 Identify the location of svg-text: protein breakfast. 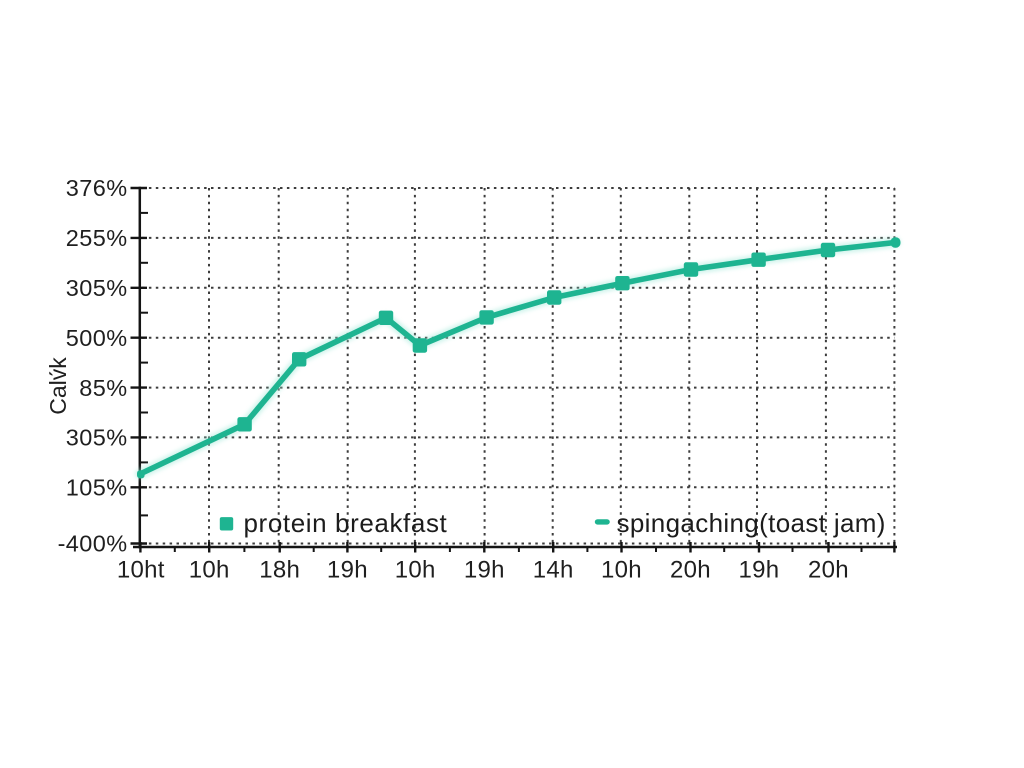
(346, 523).